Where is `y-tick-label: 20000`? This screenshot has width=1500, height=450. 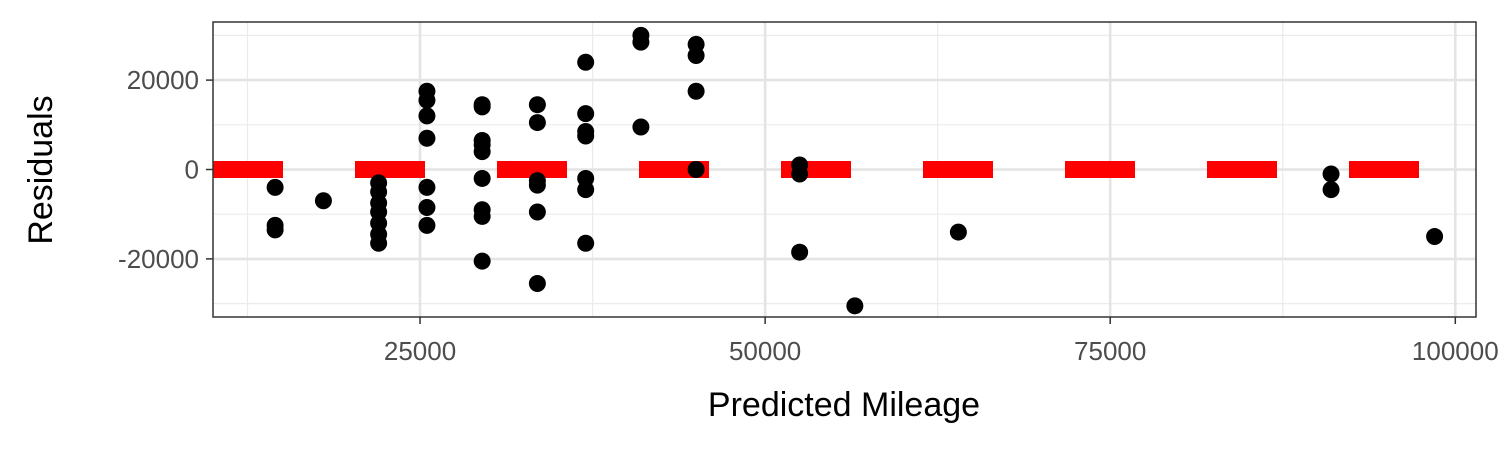
y-tick-label: 20000 is located at coordinates (163, 80).